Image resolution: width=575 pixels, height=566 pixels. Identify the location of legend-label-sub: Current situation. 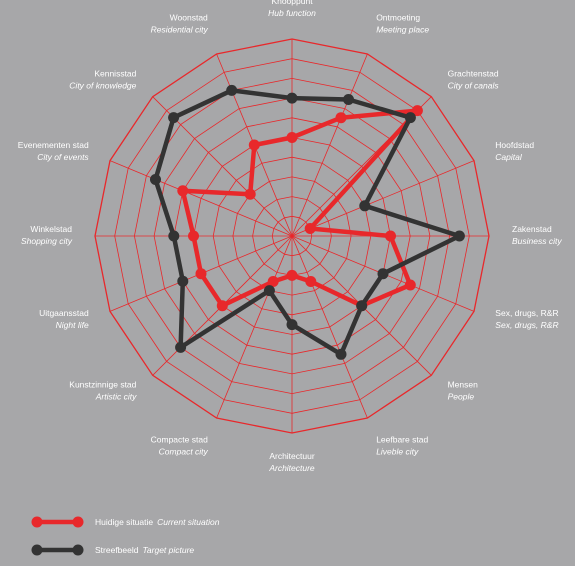
(188, 522).